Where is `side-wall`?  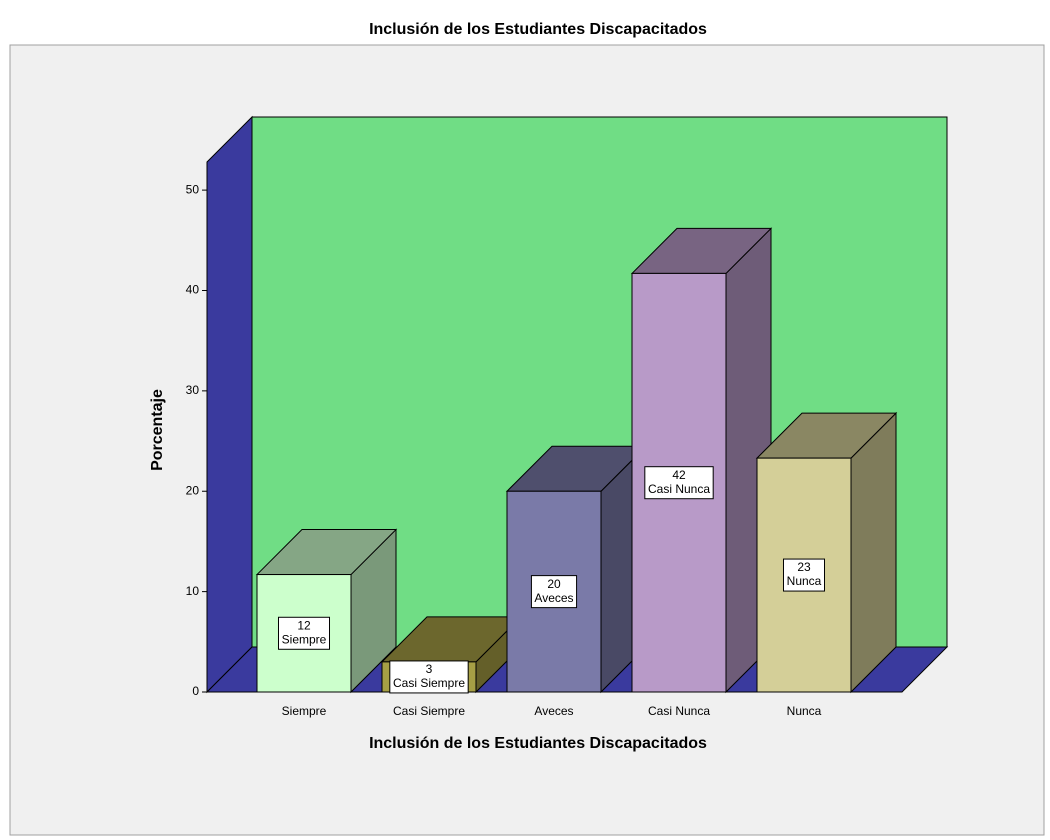 side-wall is located at coordinates (229, 404).